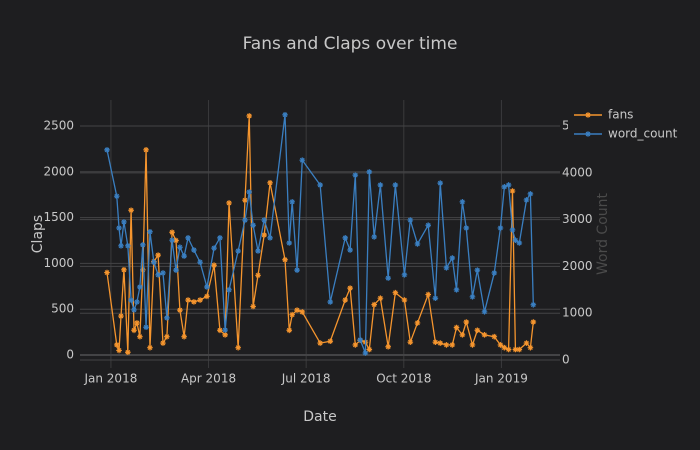  I want to click on legend-marker, so click(588, 134).